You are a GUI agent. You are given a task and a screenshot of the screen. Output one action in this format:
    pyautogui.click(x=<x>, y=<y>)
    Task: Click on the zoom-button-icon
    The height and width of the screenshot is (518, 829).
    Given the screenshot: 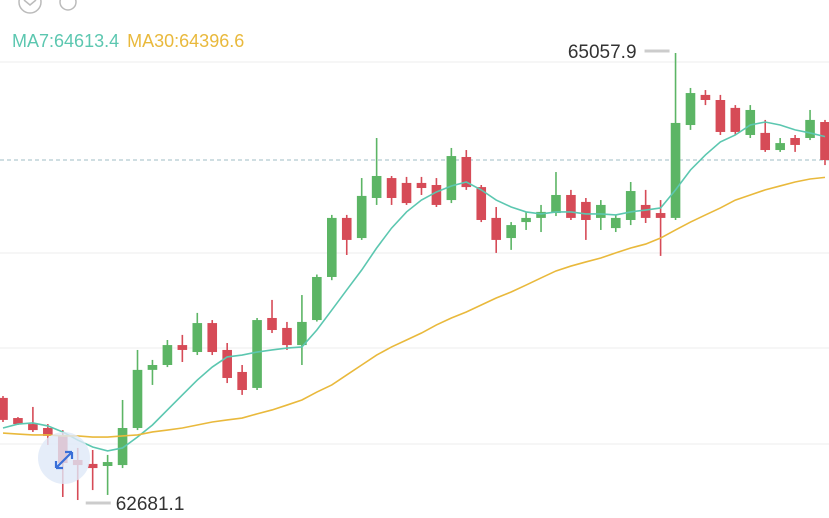 What is the action you would take?
    pyautogui.click(x=64, y=460)
    